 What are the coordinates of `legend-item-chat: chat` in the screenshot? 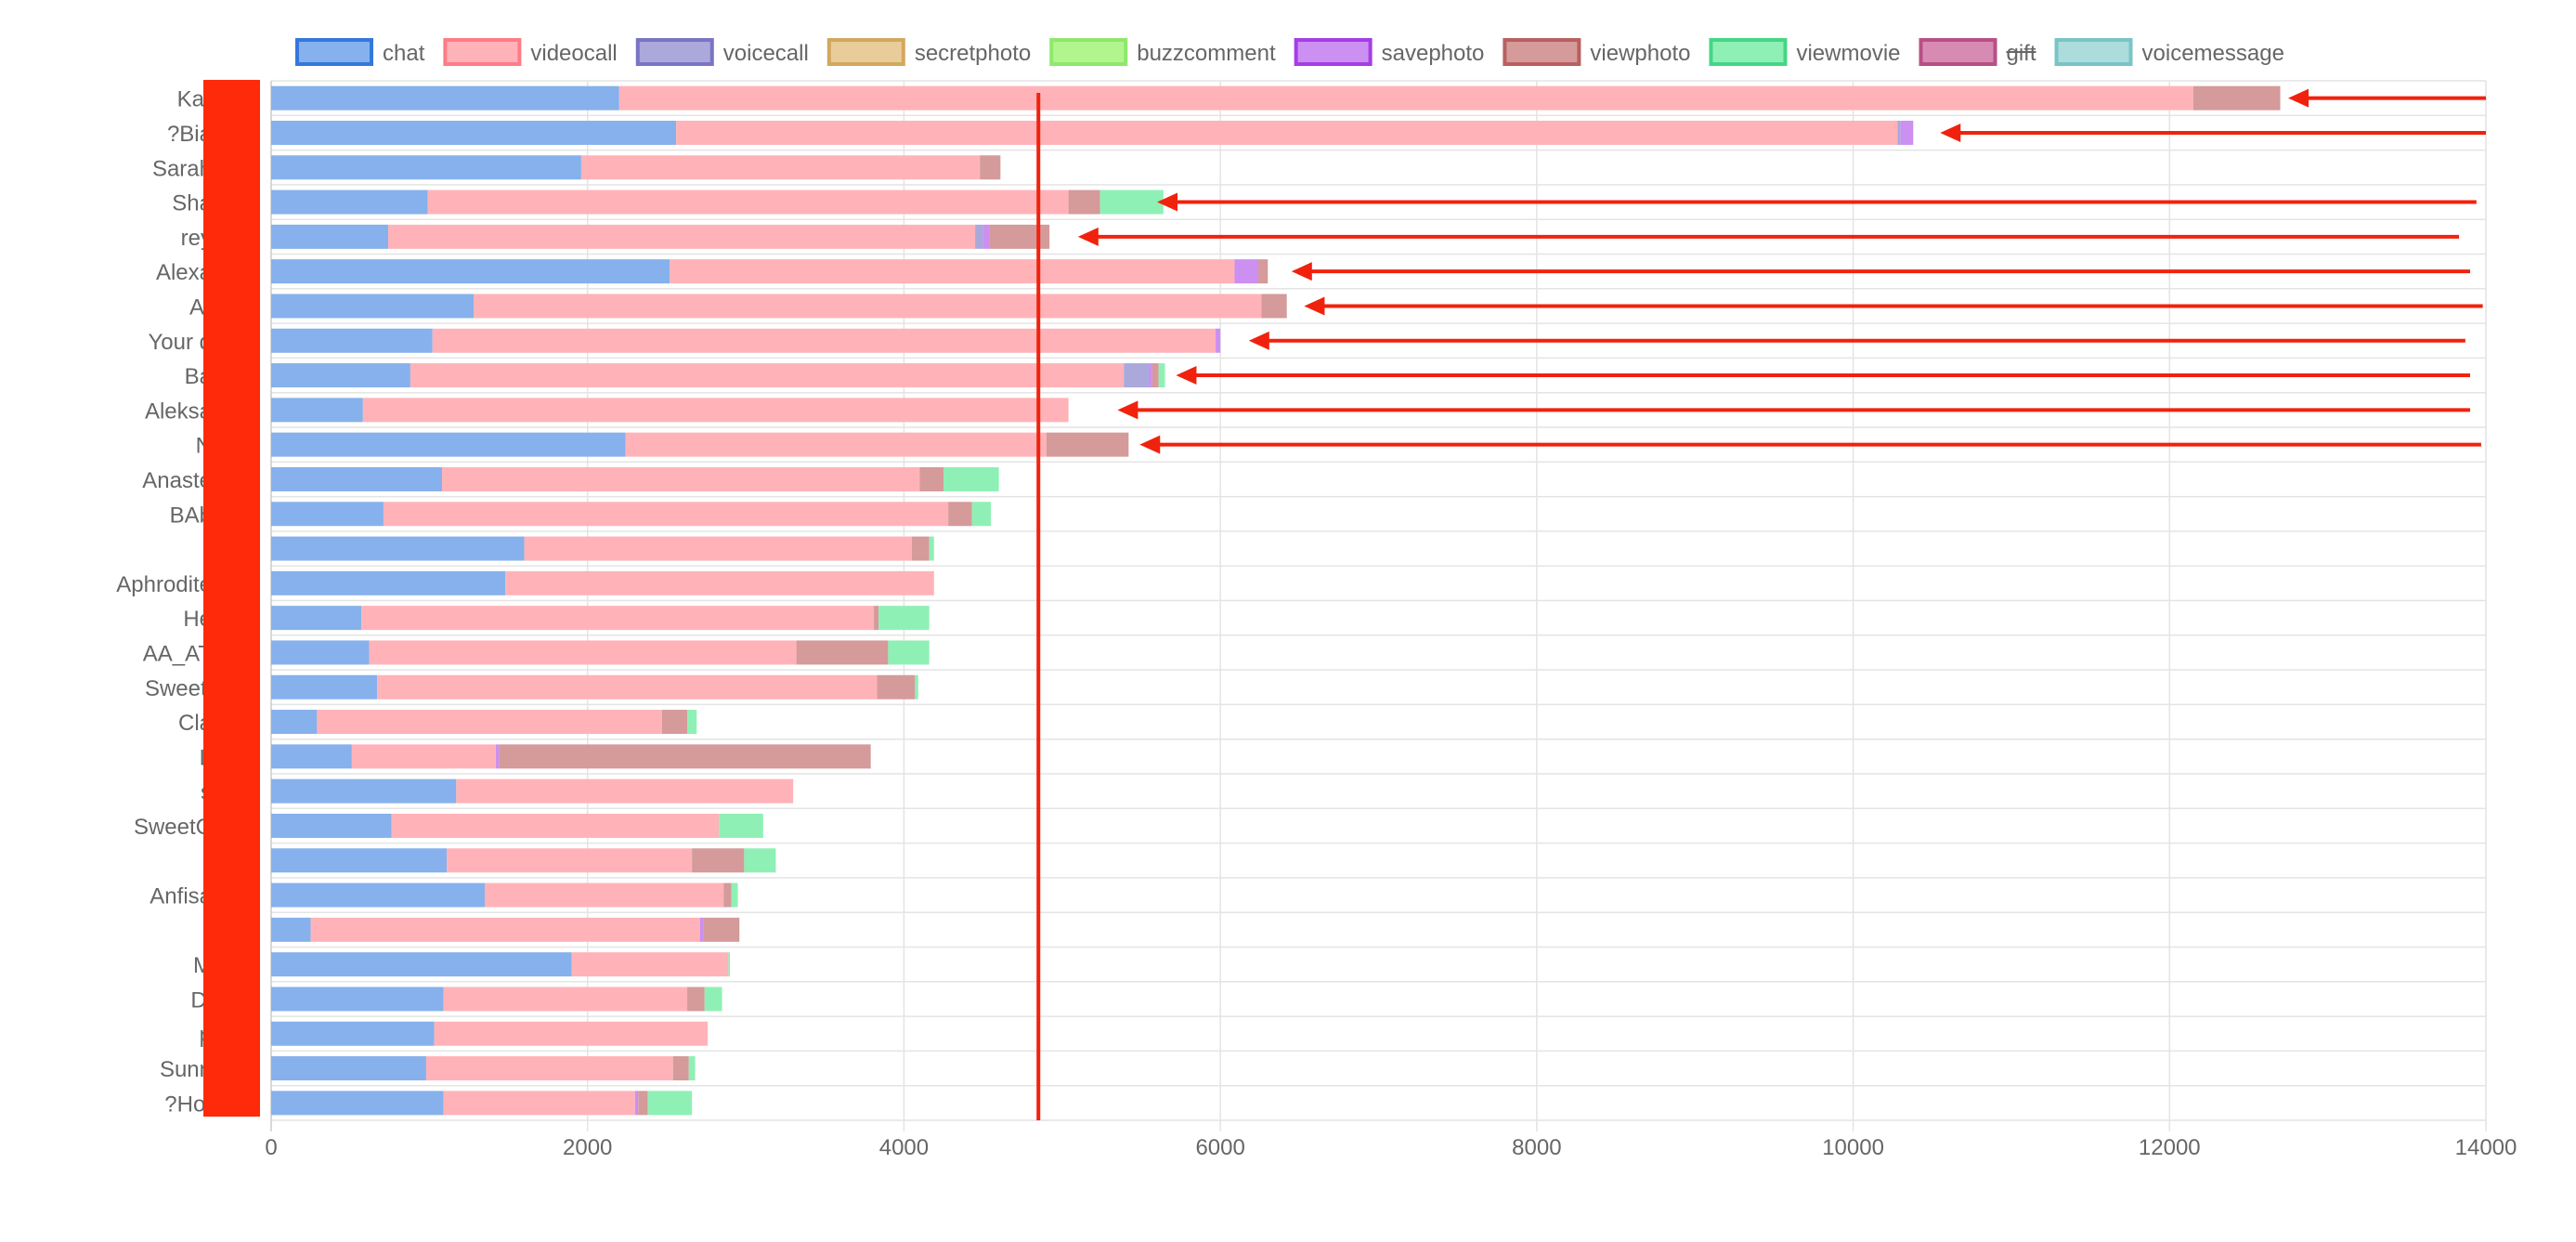 It's located at (360, 52).